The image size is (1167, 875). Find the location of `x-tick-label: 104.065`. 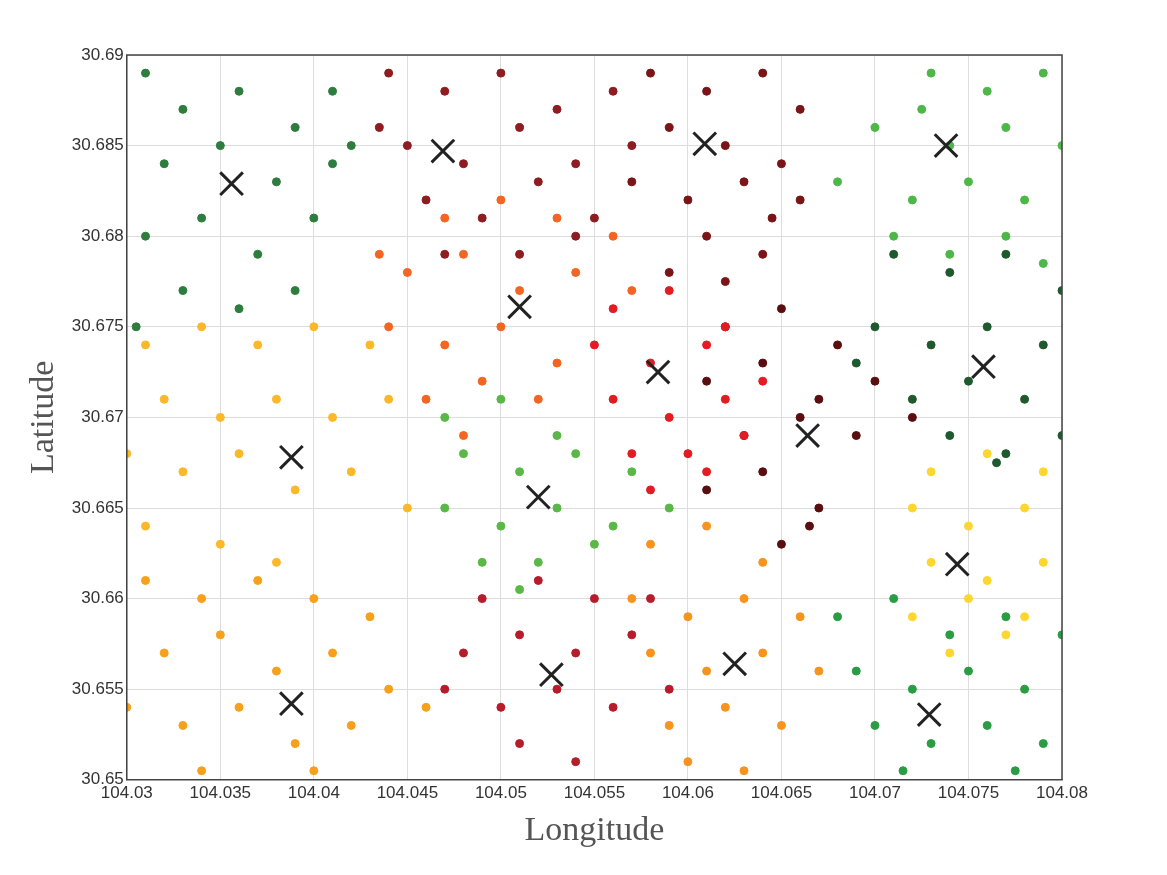

x-tick-label: 104.065 is located at coordinates (781, 792).